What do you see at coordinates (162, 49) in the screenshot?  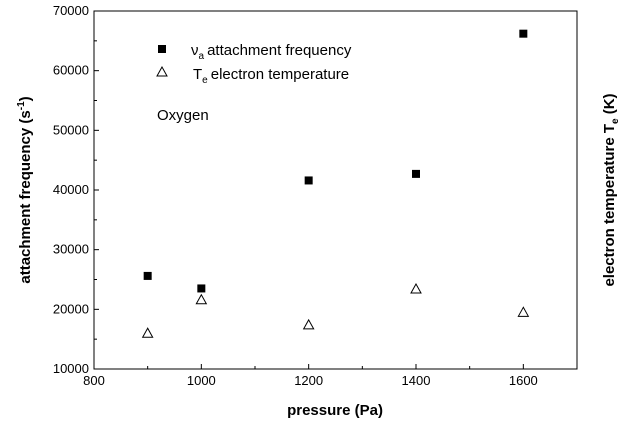 I see `legend-marker-attachment-frequency` at bounding box center [162, 49].